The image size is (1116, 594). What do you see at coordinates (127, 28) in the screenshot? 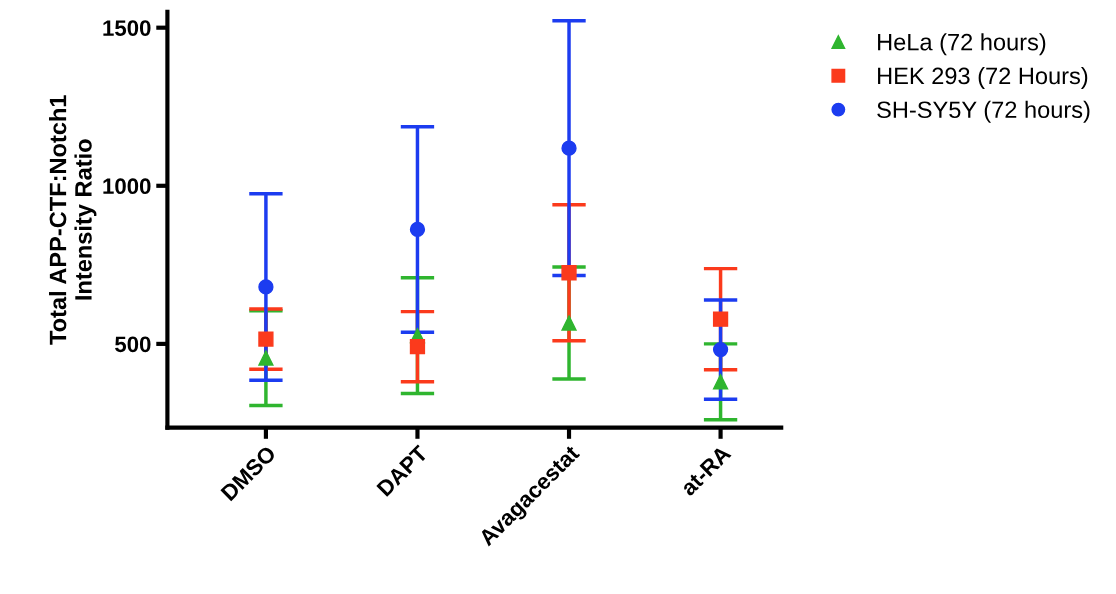
I see `y-tick-label: 1500` at bounding box center [127, 28].